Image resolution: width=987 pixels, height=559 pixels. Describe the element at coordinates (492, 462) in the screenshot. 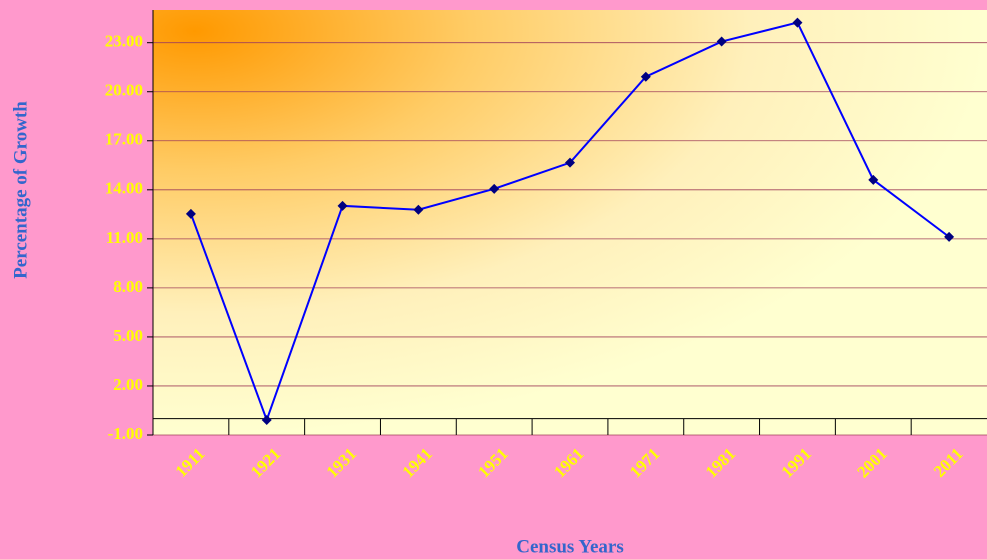

I see `x-tick-label: 1951` at that location.